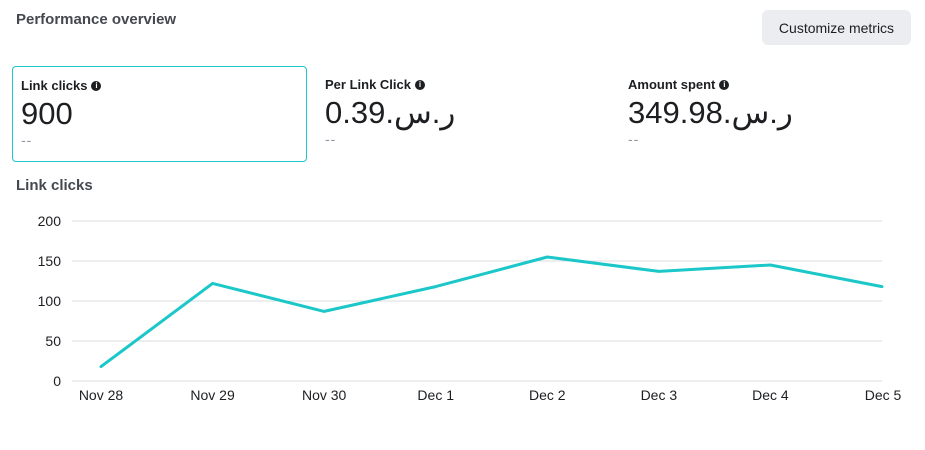 The height and width of the screenshot is (450, 925). Describe the element at coordinates (47, 113) in the screenshot. I see `metric-value: 900` at that location.